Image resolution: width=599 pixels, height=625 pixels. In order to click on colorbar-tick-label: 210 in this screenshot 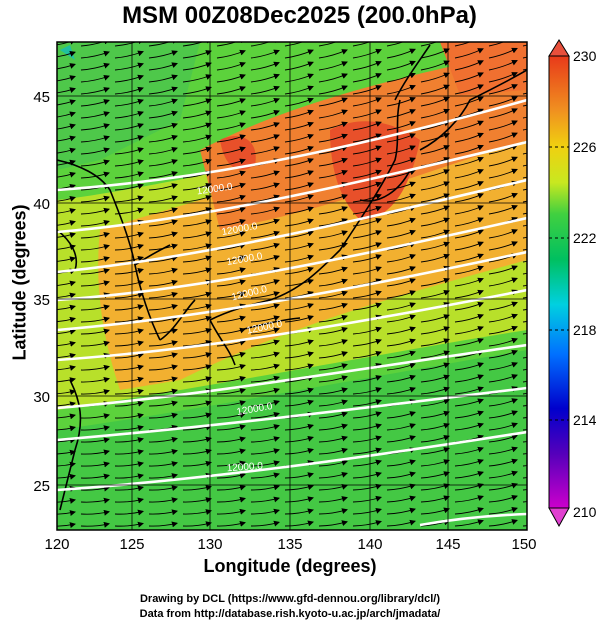, I will do `click(585, 512)`.